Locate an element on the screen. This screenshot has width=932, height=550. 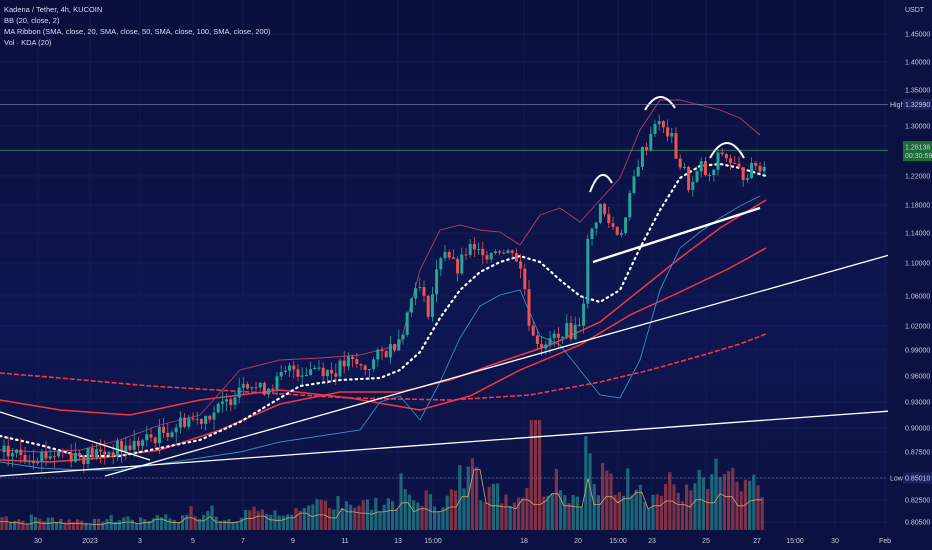
neckline is located at coordinates (676, 235).